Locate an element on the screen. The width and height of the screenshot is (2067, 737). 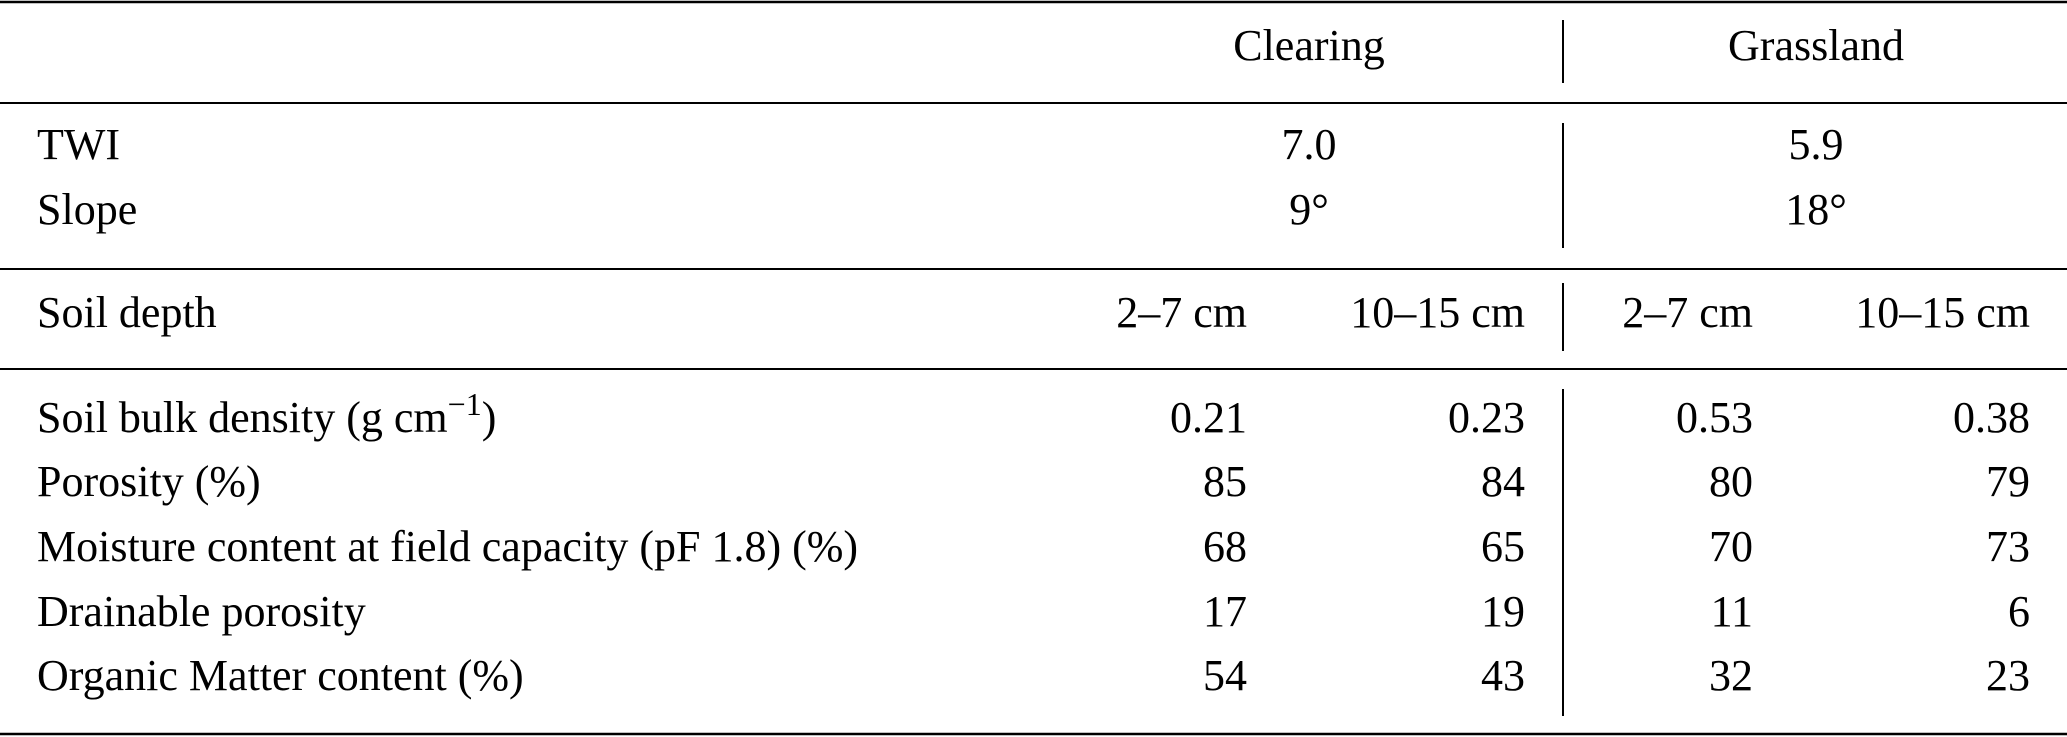
cell: 68 is located at coordinates (1225, 546).